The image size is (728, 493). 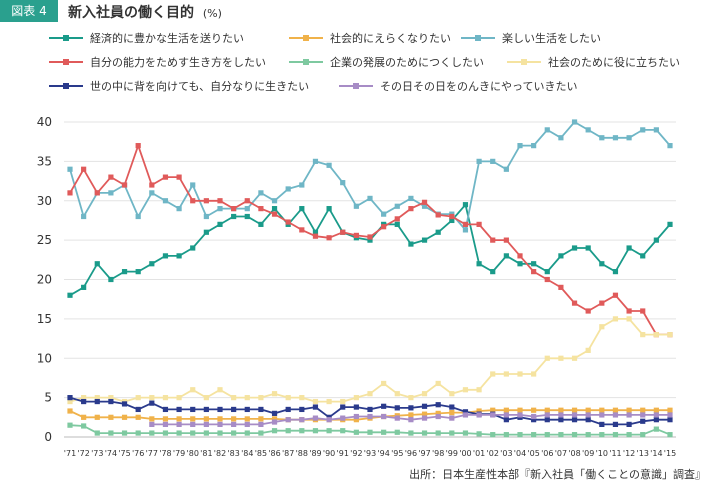 What do you see at coordinates (574, 453) in the screenshot?
I see `x-tick-label: '08` at bounding box center [574, 453].